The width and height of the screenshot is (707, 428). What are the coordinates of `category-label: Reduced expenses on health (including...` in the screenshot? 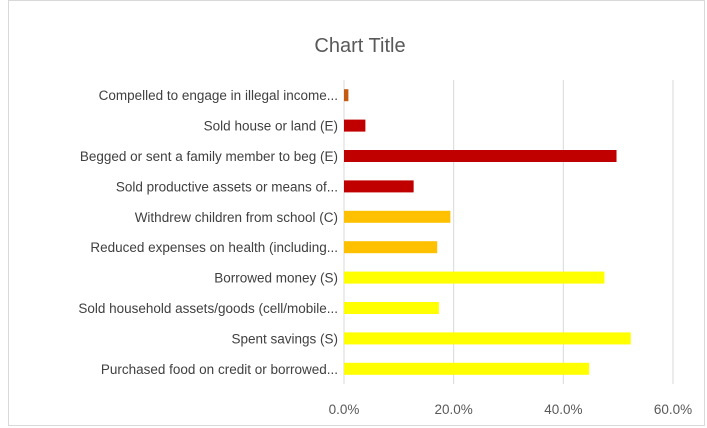 It's located at (214, 247).